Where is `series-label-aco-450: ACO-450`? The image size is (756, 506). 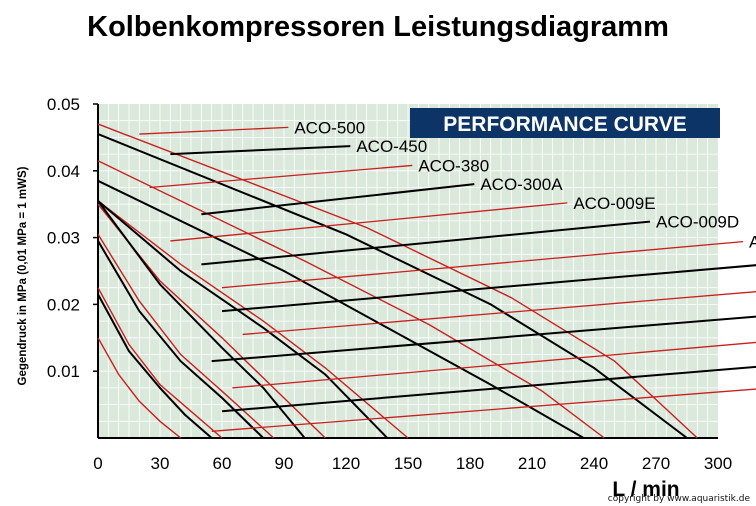
series-label-aco-450: ACO-450 is located at coordinates (391, 146).